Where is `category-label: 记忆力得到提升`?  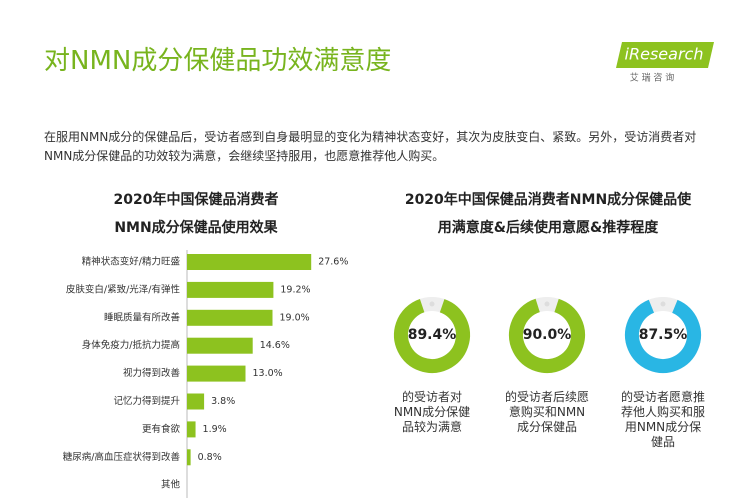
category-label: 记忆力得到提升 is located at coordinates (146, 401).